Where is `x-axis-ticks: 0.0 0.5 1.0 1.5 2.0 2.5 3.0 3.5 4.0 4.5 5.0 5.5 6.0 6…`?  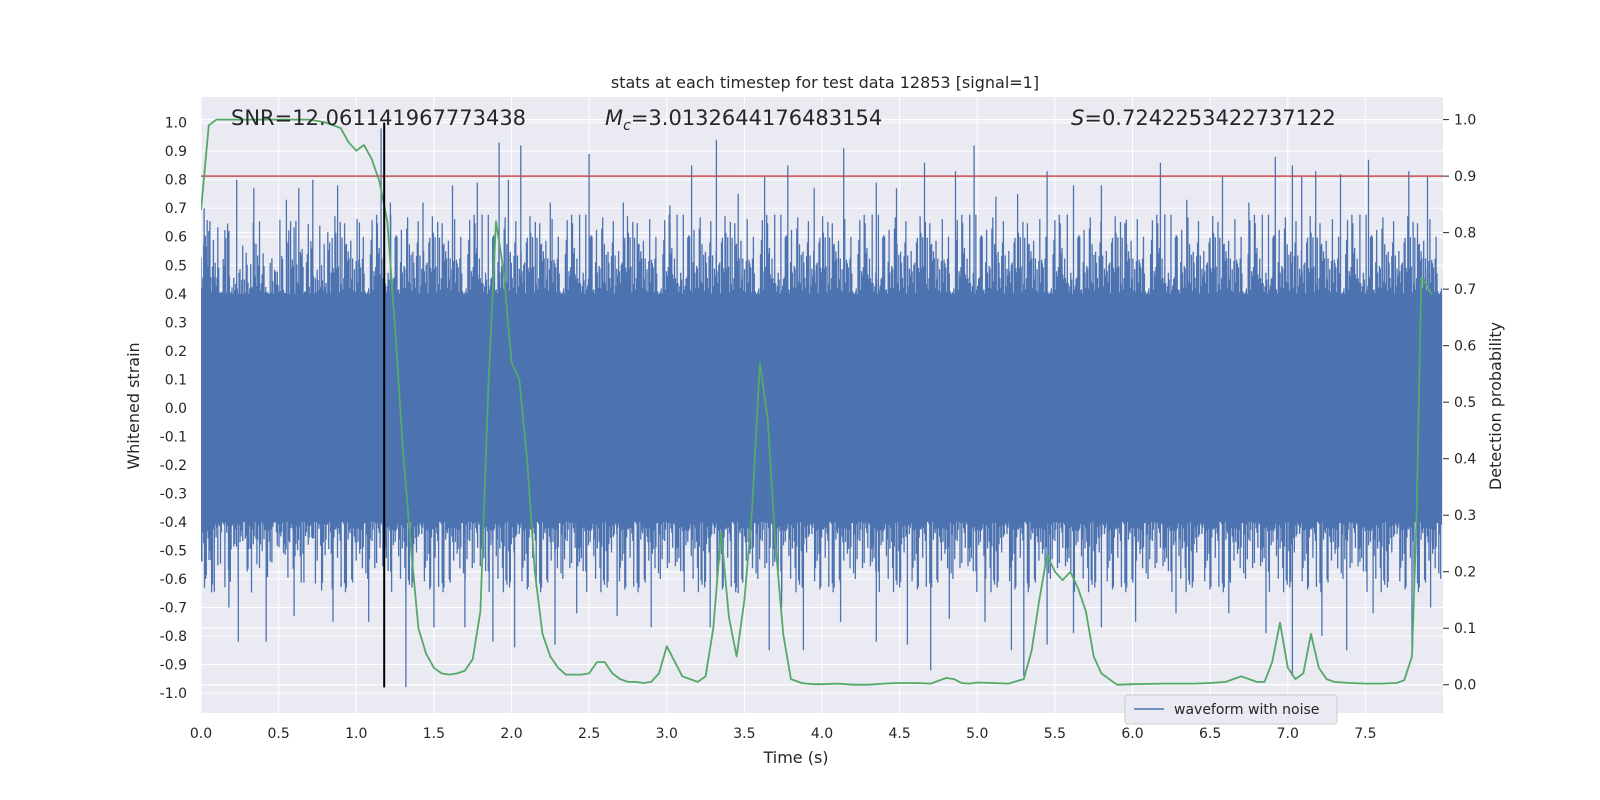
x-axis-ticks: 0.0 0.5 1.0 1.5 2.0 2.5 3.0 3.5 4.0 4.5 5.0 5.5 6.0 6… is located at coordinates (783, 734).